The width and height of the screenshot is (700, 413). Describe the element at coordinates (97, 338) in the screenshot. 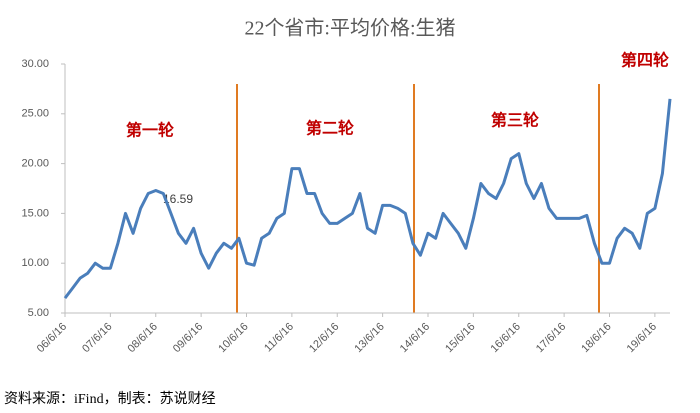

I see `x-tick-label: 07/6/16` at that location.